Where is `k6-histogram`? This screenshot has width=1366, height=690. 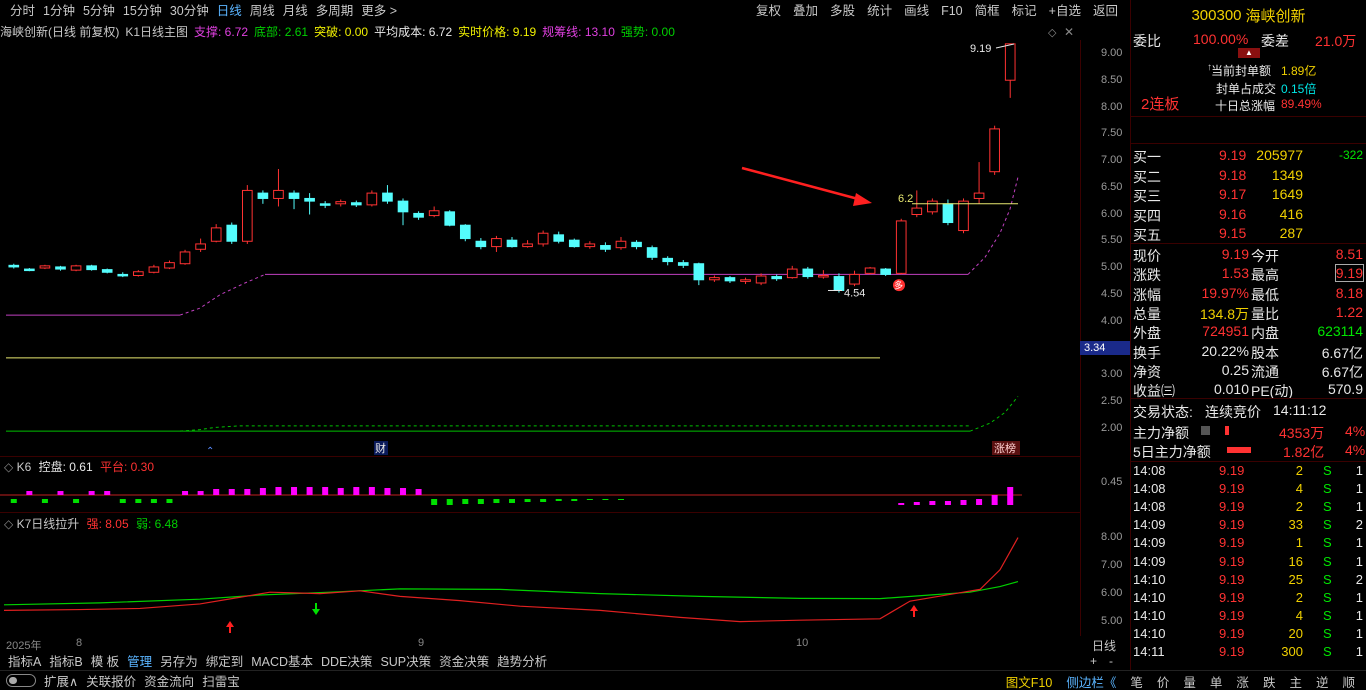
k6-histogram is located at coordinates (540, 485).